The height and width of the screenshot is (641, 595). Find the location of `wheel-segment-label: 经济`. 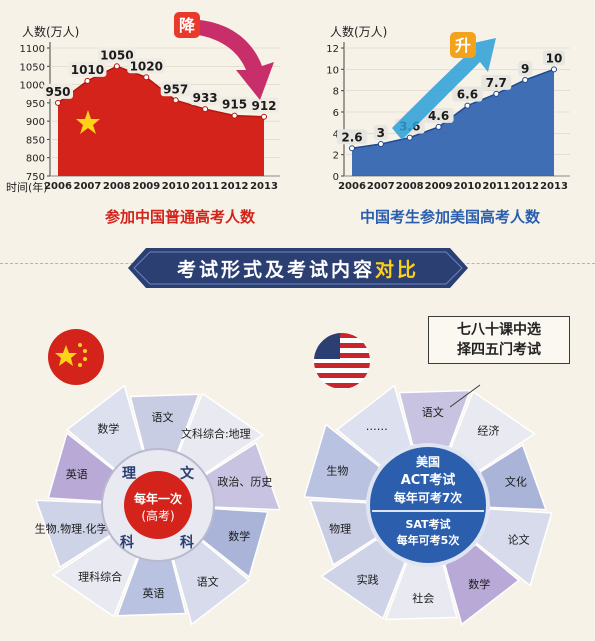

wheel-segment-label: 经济 is located at coordinates (488, 430).